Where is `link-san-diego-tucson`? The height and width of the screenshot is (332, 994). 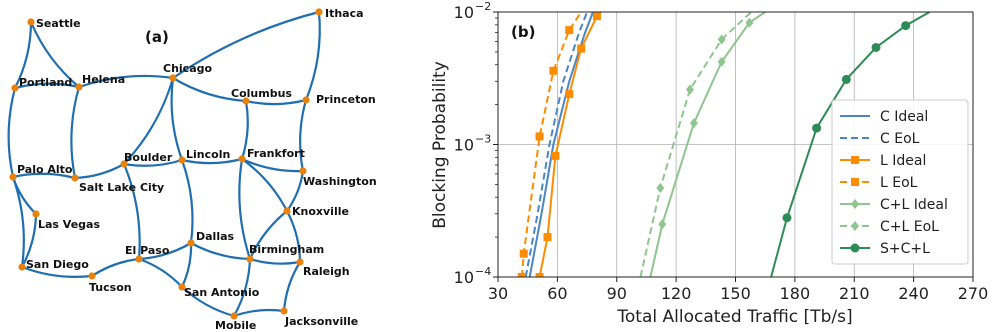
link-san-diego-tucson is located at coordinates (57, 272).